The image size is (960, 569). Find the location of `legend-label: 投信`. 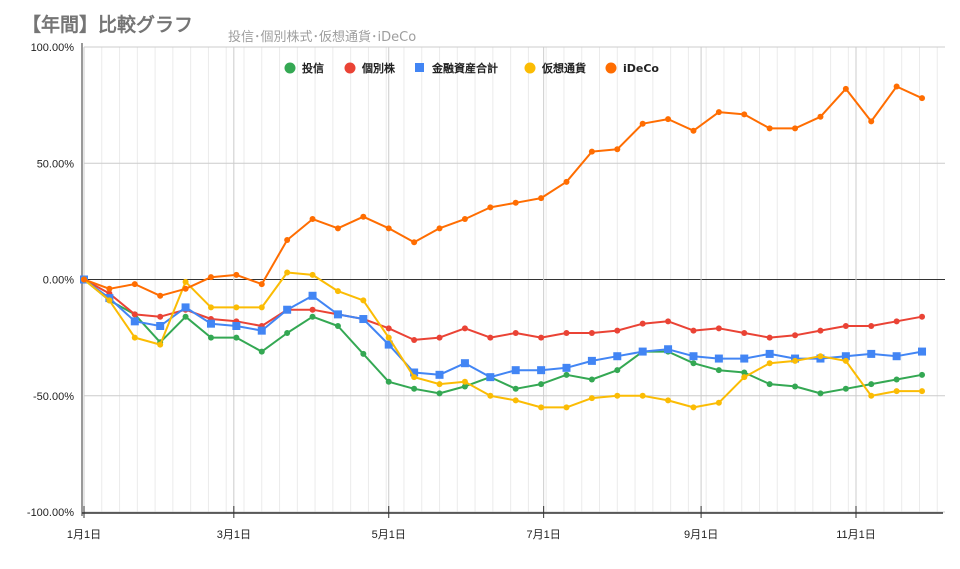

legend-label: 投信 is located at coordinates (313, 68).